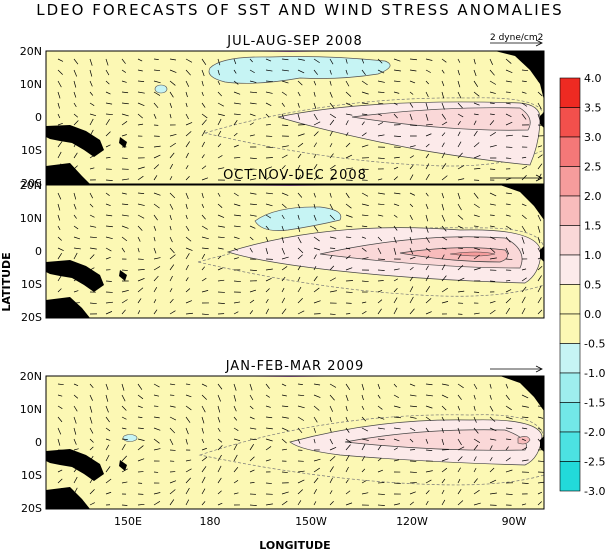  Describe the element at coordinates (31, 284) in the screenshot. I see `lat-tick-label: 10S` at that location.